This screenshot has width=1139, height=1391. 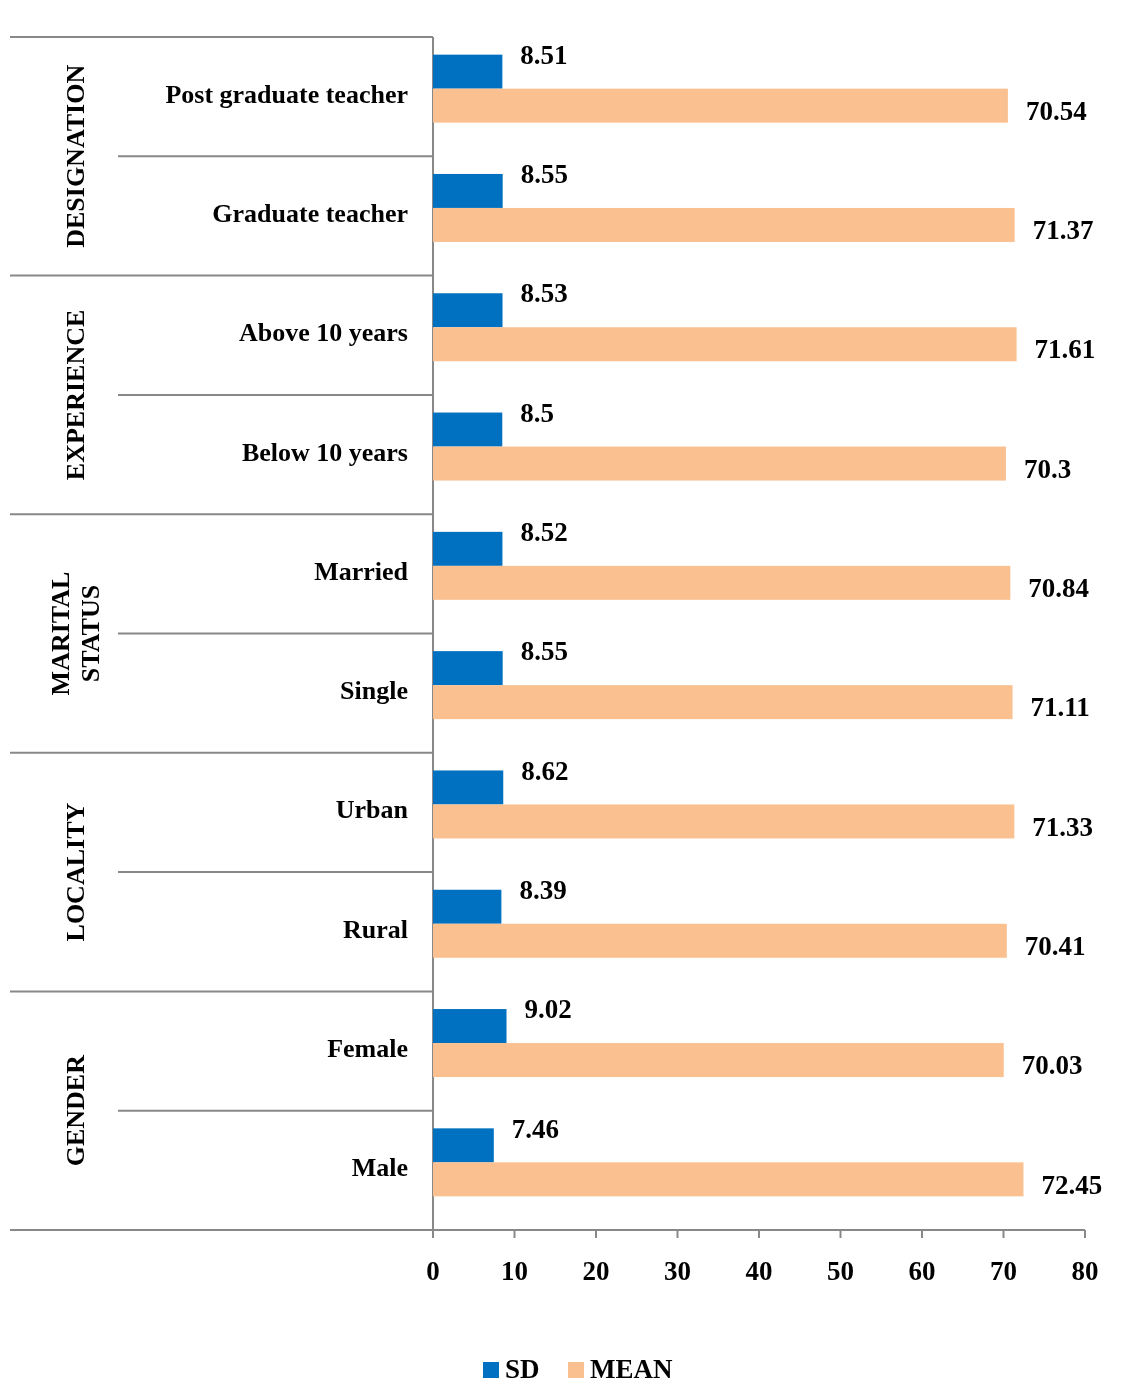 I want to click on data-label: 70.54, so click(x=1056, y=110).